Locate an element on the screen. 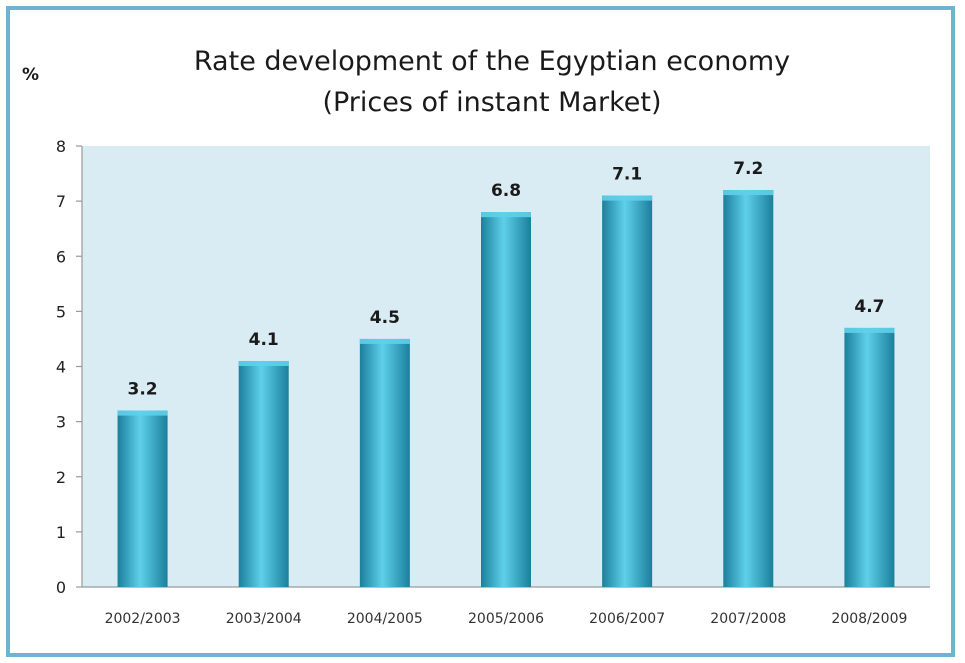 This screenshot has width=965, height=663. data-label: 6.8 is located at coordinates (506, 191).